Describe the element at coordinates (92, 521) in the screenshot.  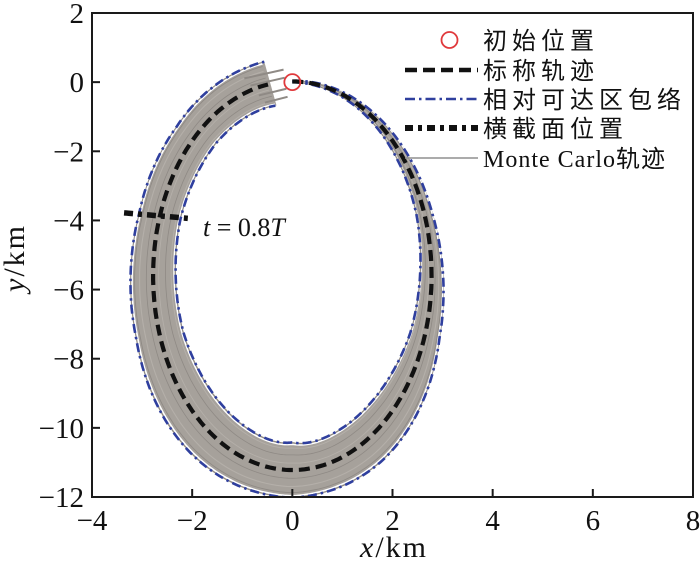
I see `x-tick-label: −4` at that location.